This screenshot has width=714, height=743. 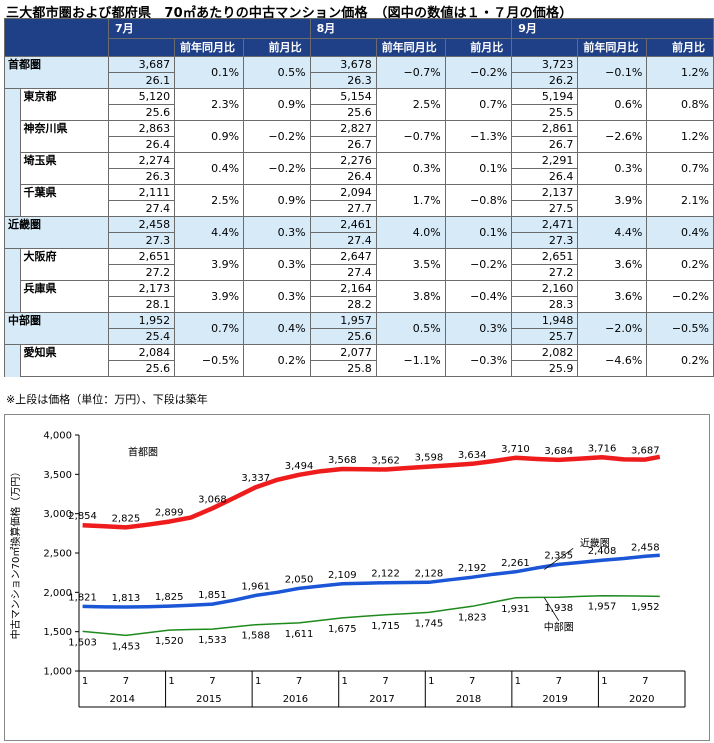 I want to click on mom-cell: −0.5%, so click(x=680, y=328).